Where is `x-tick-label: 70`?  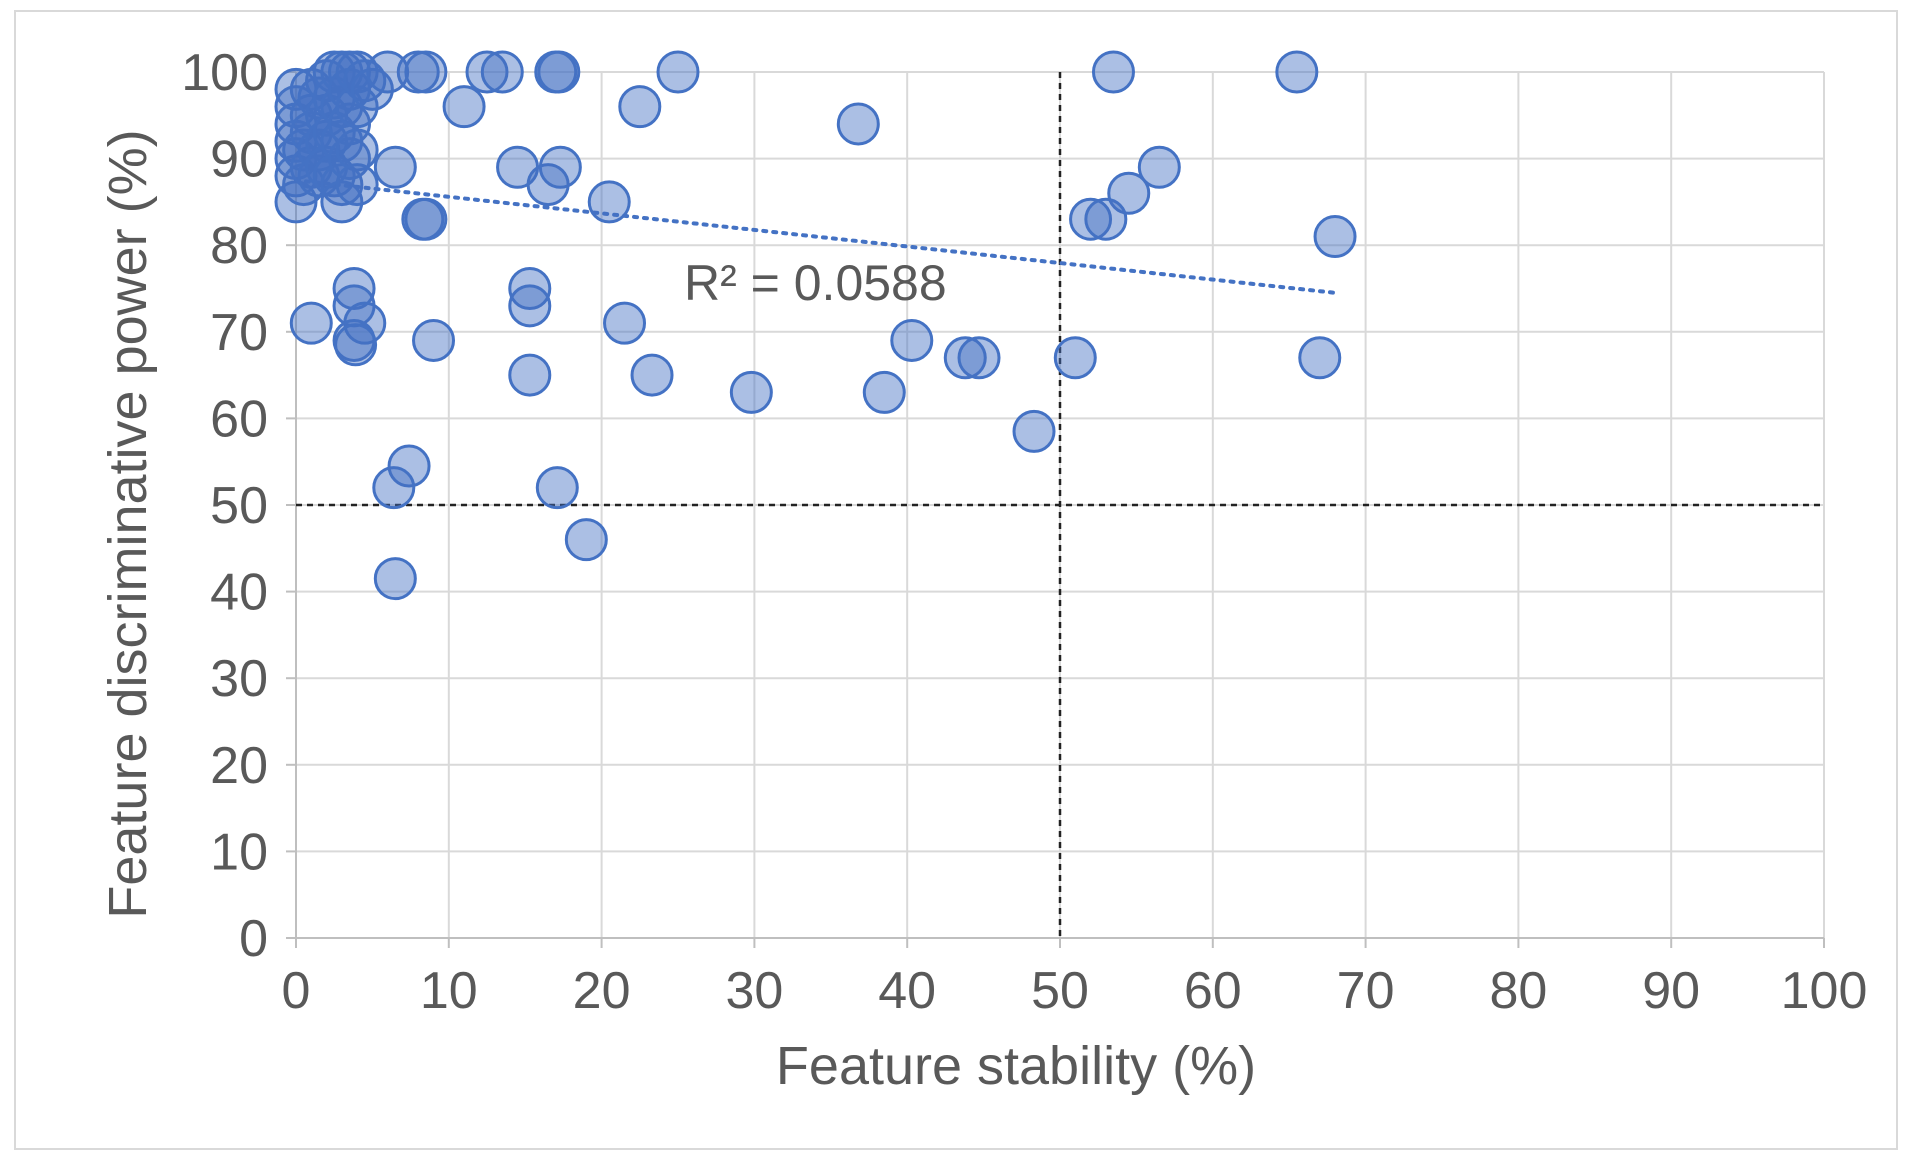 x-tick-label: 70 is located at coordinates (1366, 991).